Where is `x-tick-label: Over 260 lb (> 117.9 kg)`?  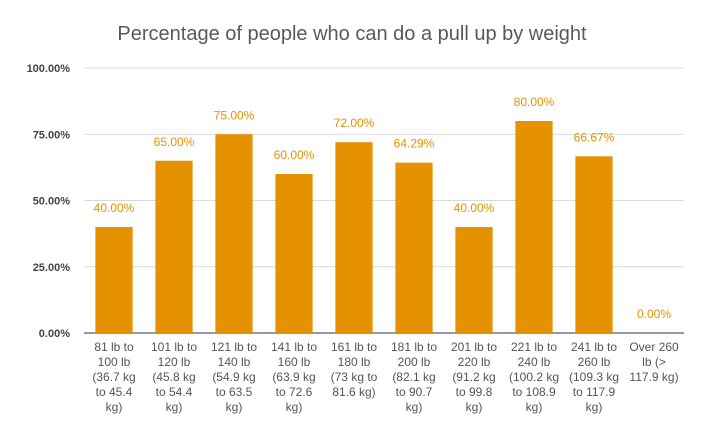
x-tick-label: Over 260 lb (> 117.9 kg) is located at coordinates (654, 362).